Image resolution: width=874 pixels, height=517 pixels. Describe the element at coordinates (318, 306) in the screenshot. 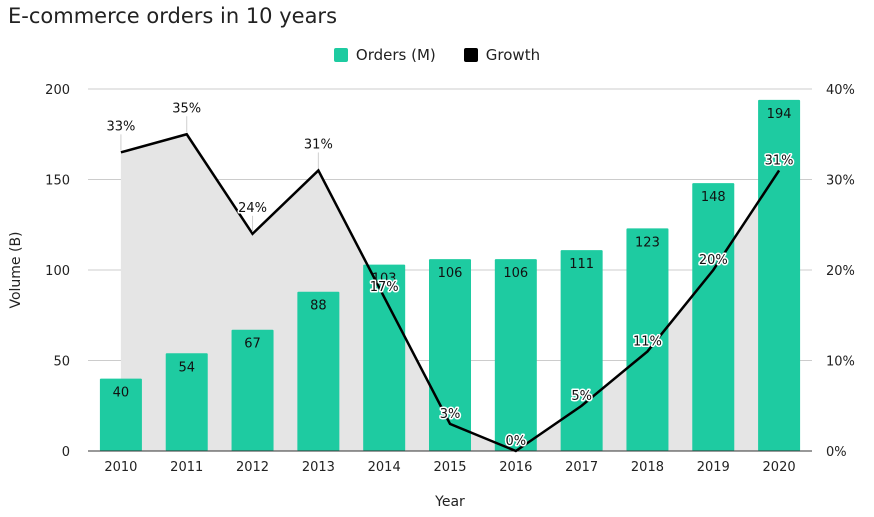

I see `bar-value-label: 88` at that location.